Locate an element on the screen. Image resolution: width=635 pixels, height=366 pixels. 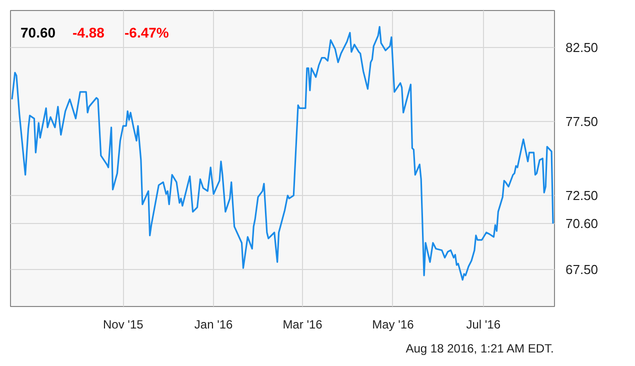
y-tick-label: 70.60 is located at coordinates (582, 224).